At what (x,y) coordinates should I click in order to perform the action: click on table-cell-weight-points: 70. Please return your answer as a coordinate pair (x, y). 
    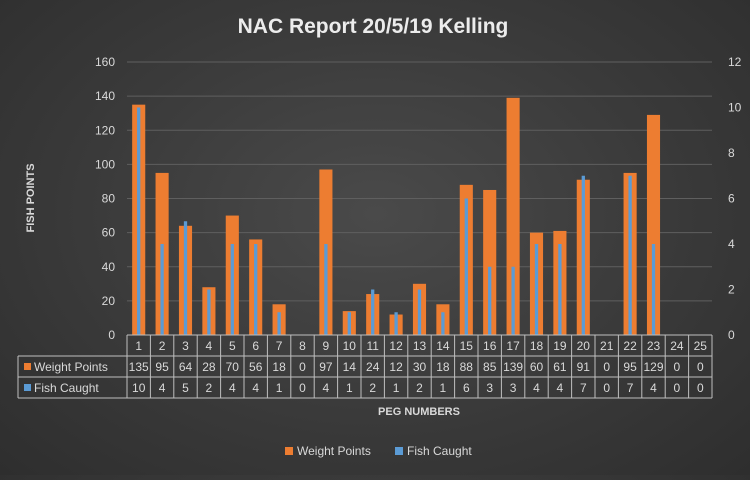
    Looking at the image, I should click on (233, 367).